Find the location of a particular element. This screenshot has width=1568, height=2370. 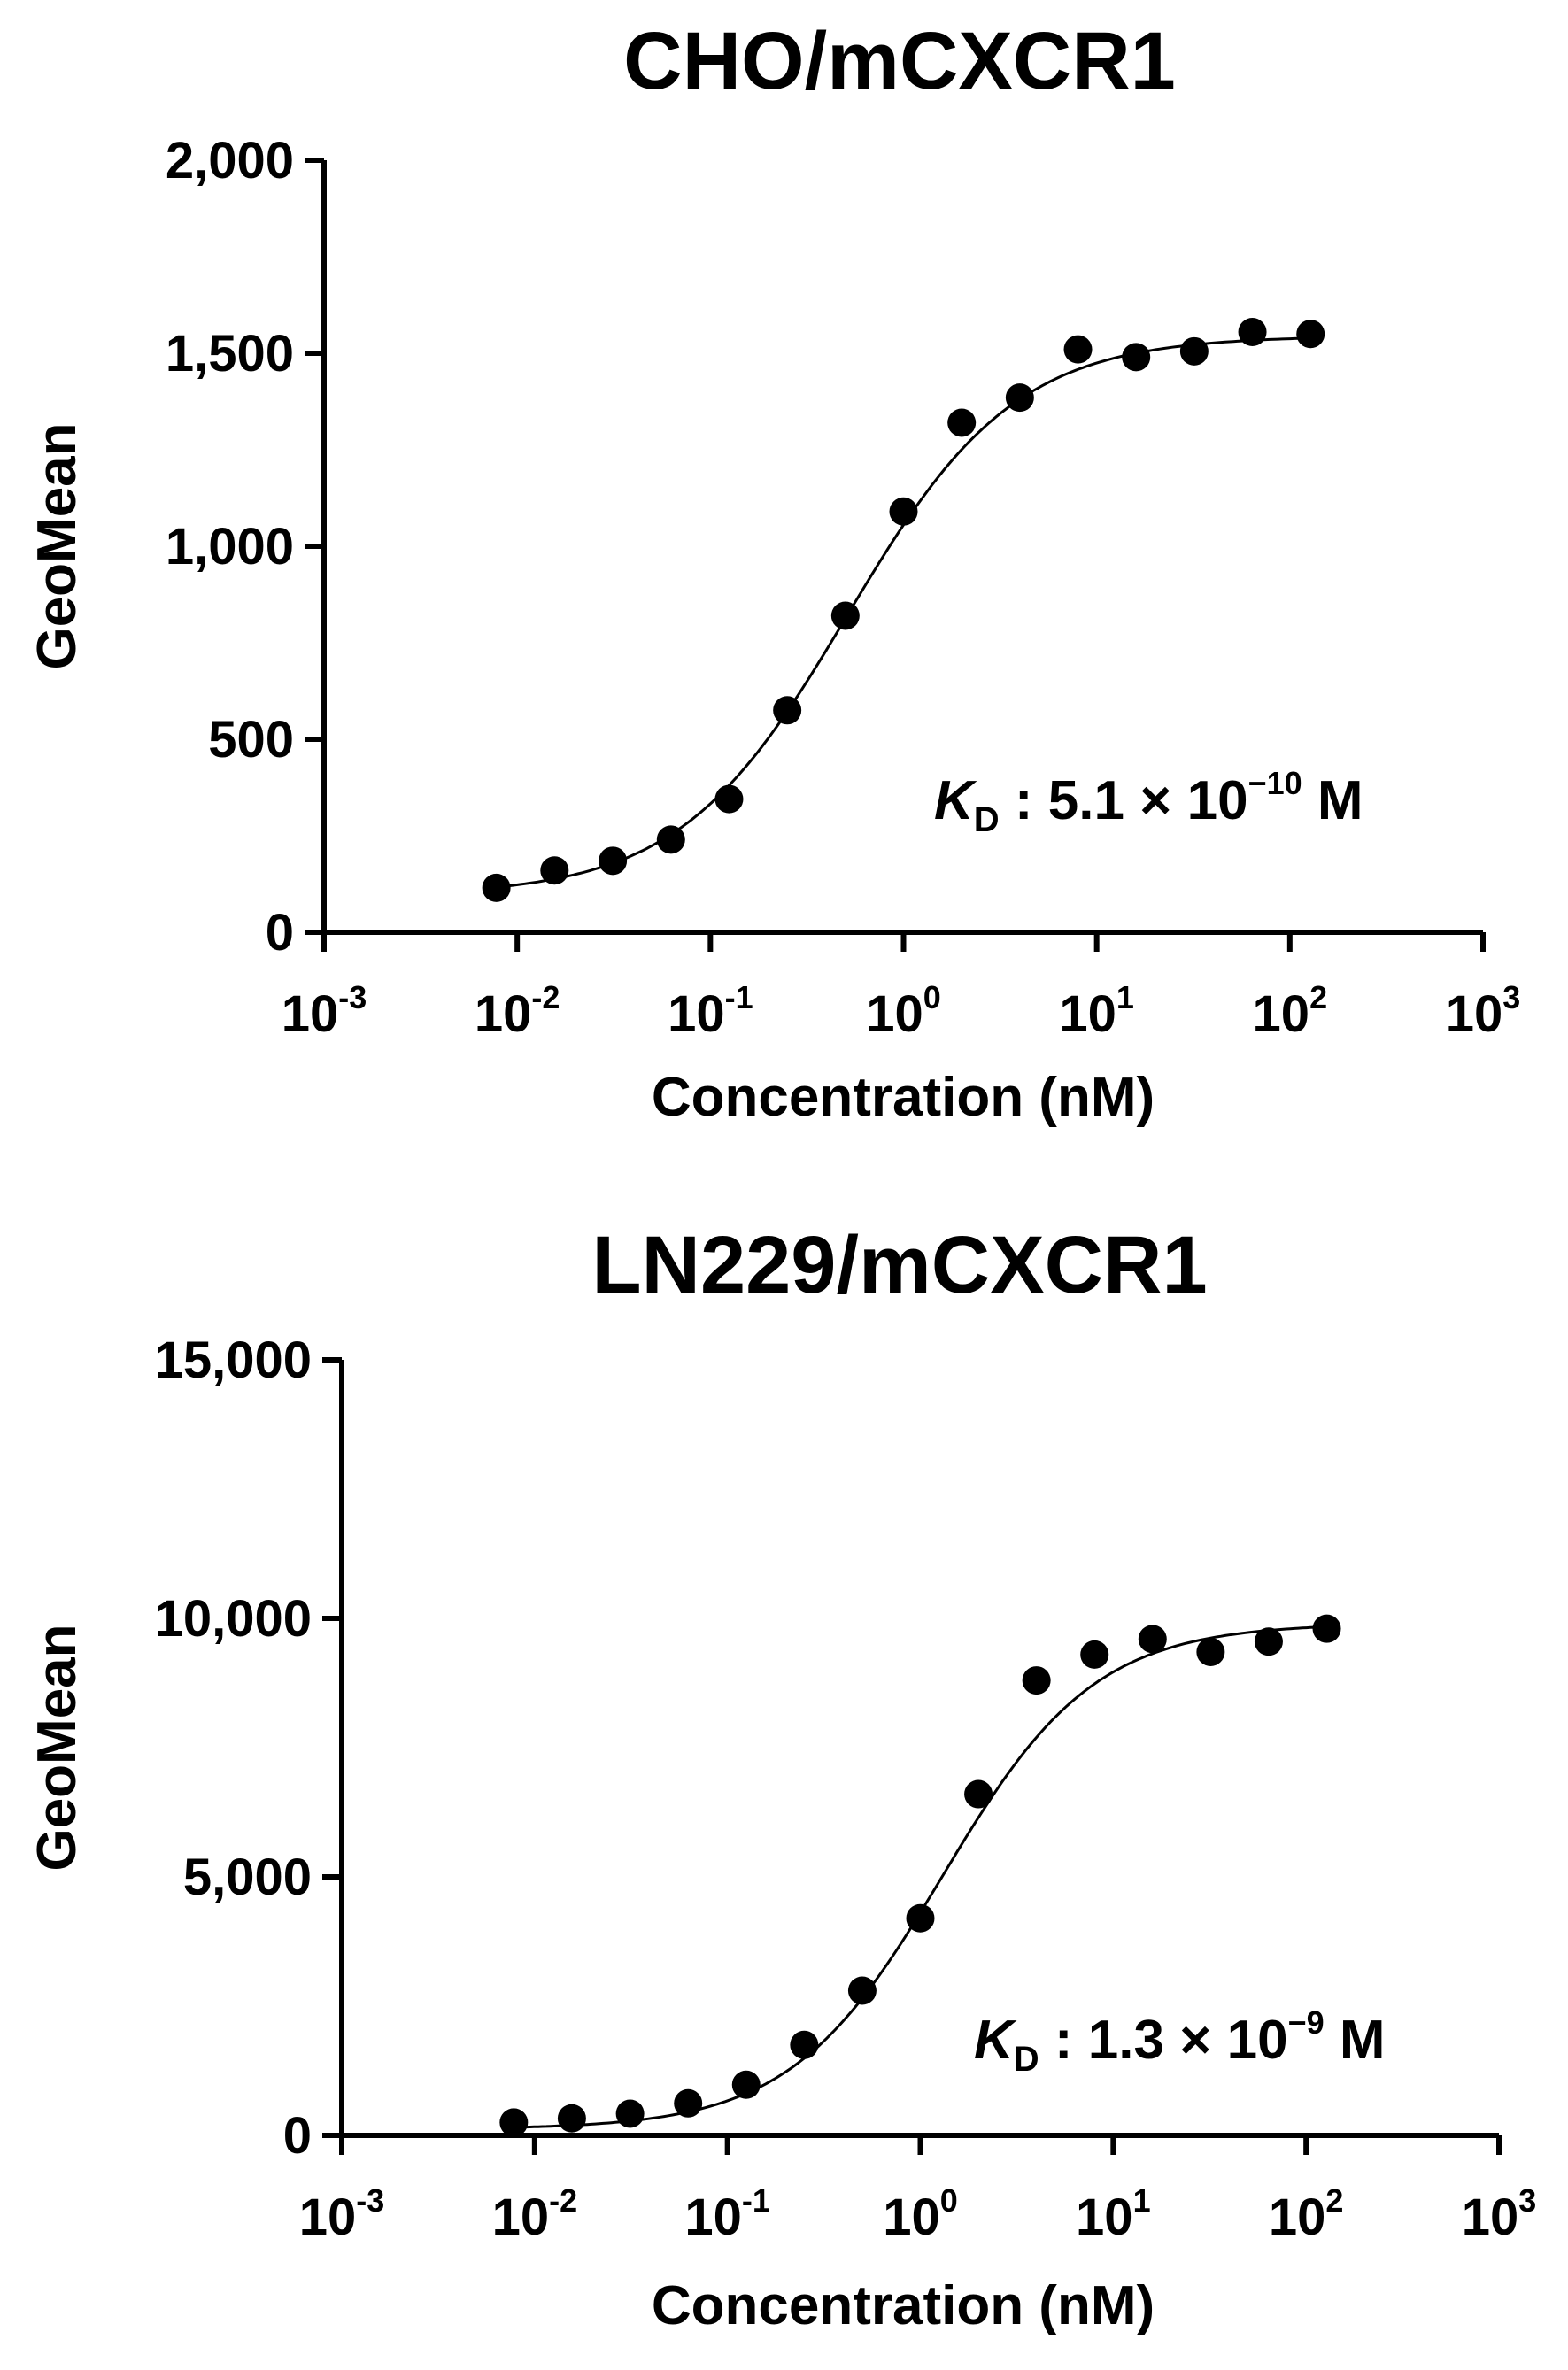

kd-text: : 1.3 × 10 is located at coordinates (1163, 2040).